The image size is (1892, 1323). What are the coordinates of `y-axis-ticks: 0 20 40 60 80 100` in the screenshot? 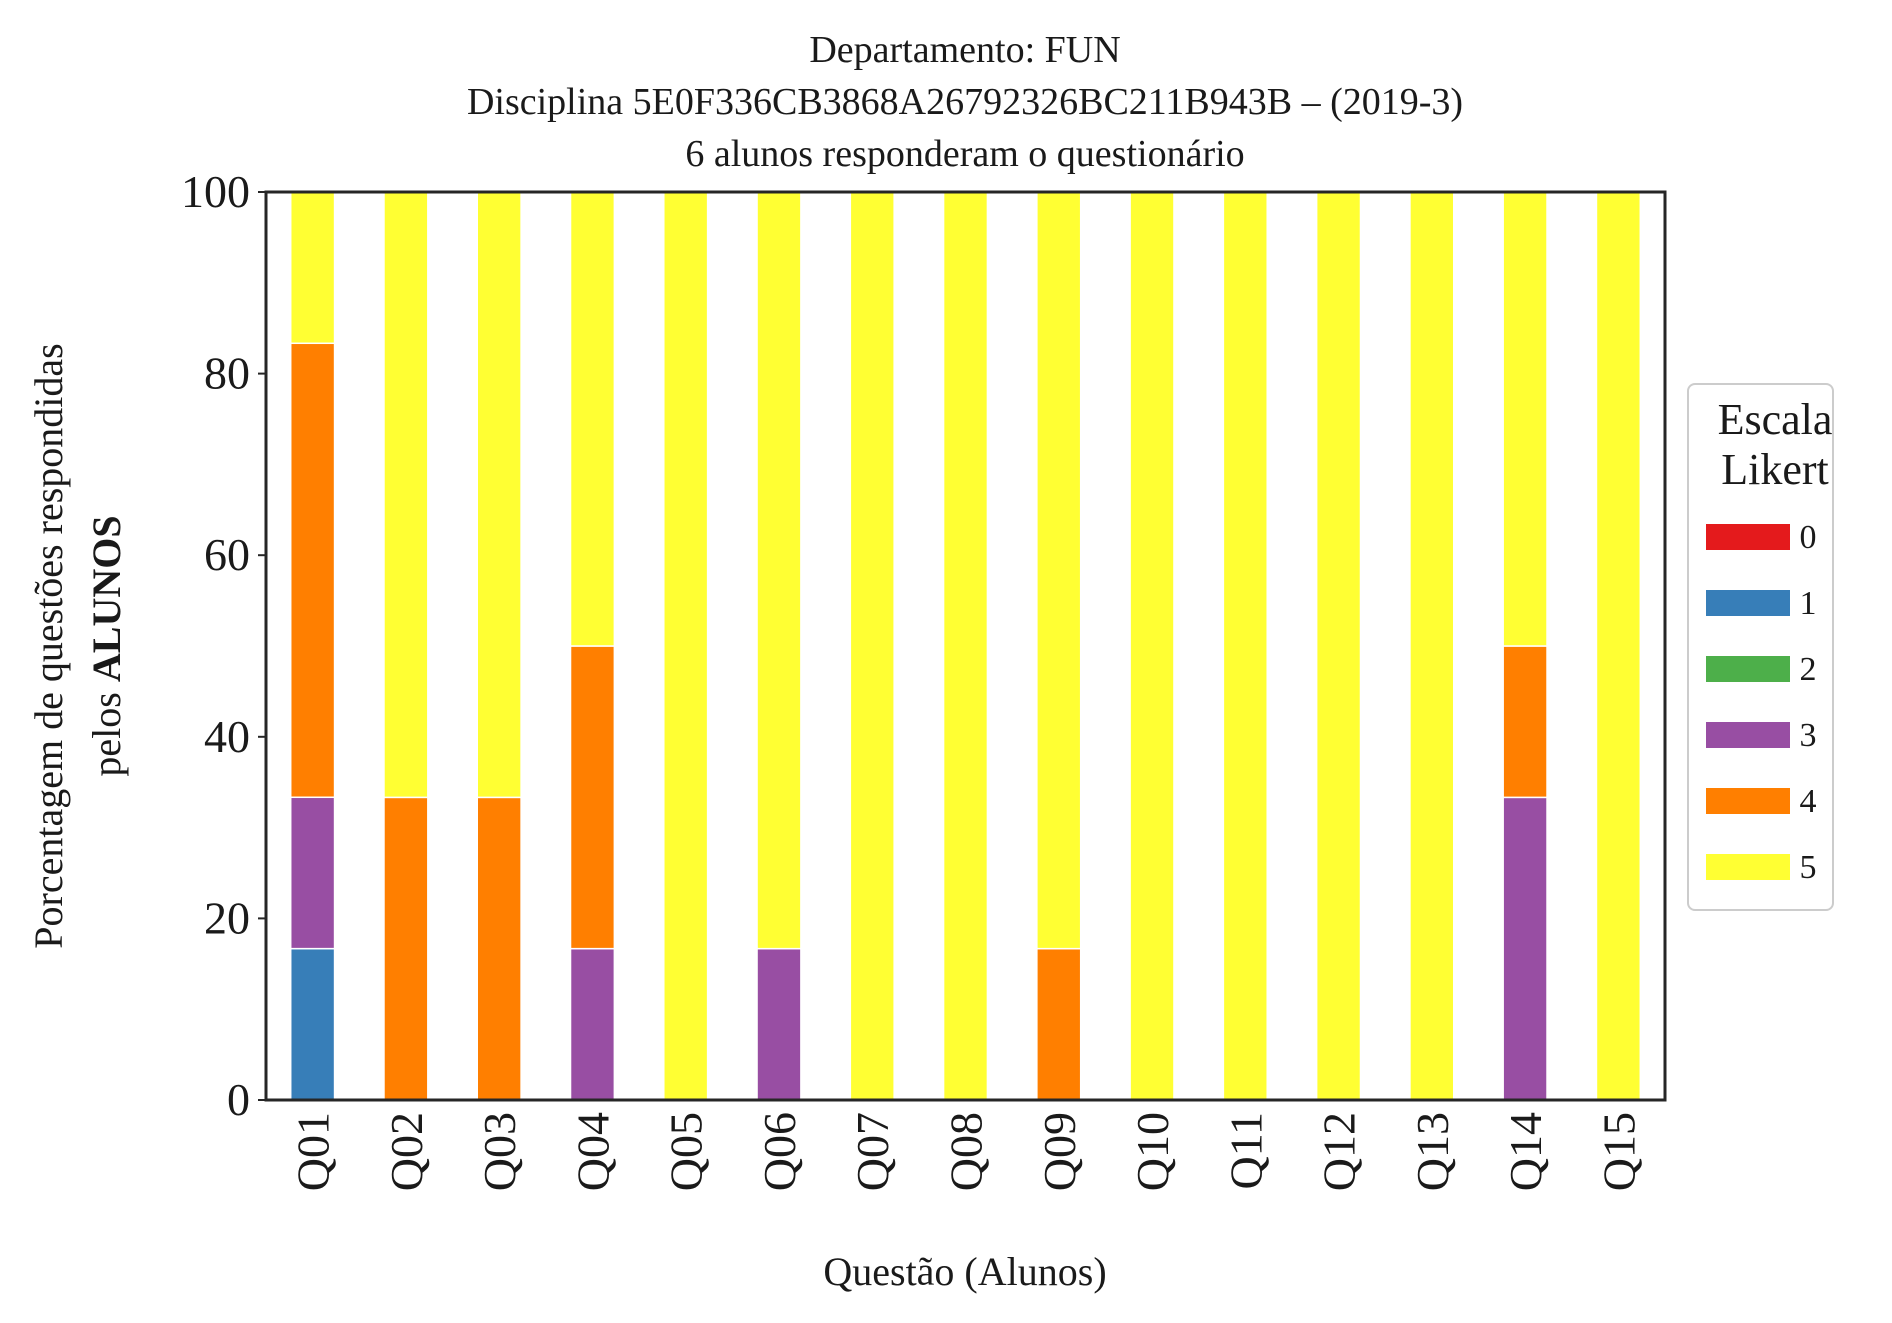 It's located at (223, 645).